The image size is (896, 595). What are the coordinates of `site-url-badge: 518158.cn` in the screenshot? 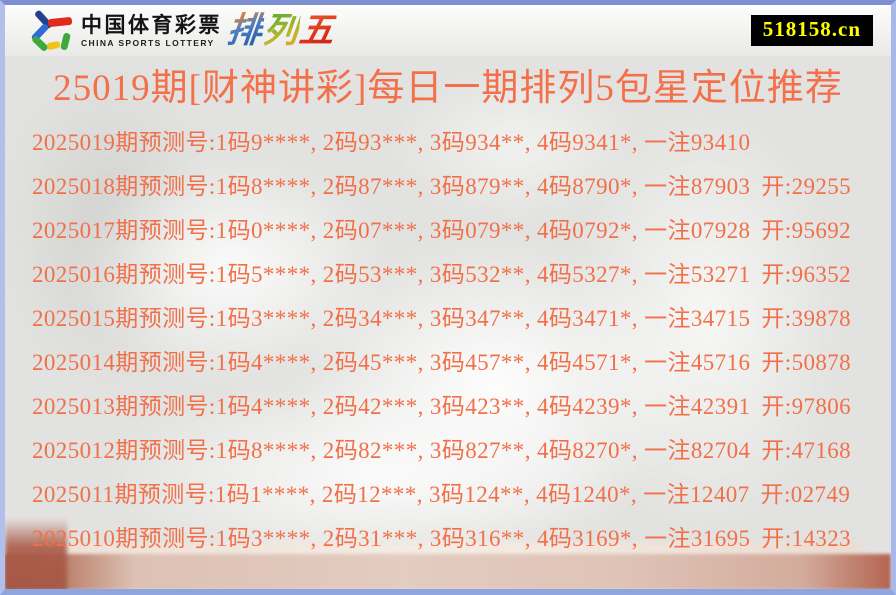 It's located at (811, 30).